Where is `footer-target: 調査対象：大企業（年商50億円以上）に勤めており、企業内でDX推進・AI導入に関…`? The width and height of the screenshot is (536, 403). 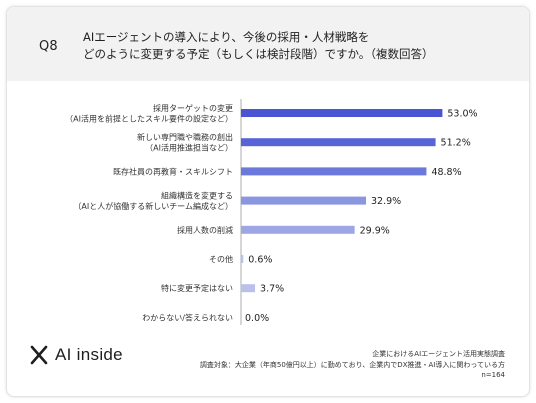 footer-target: 調査対象：大企業（年商50億円以上）に勤めており、企業内でDX推進・AI導入に関… is located at coordinates (352, 364).